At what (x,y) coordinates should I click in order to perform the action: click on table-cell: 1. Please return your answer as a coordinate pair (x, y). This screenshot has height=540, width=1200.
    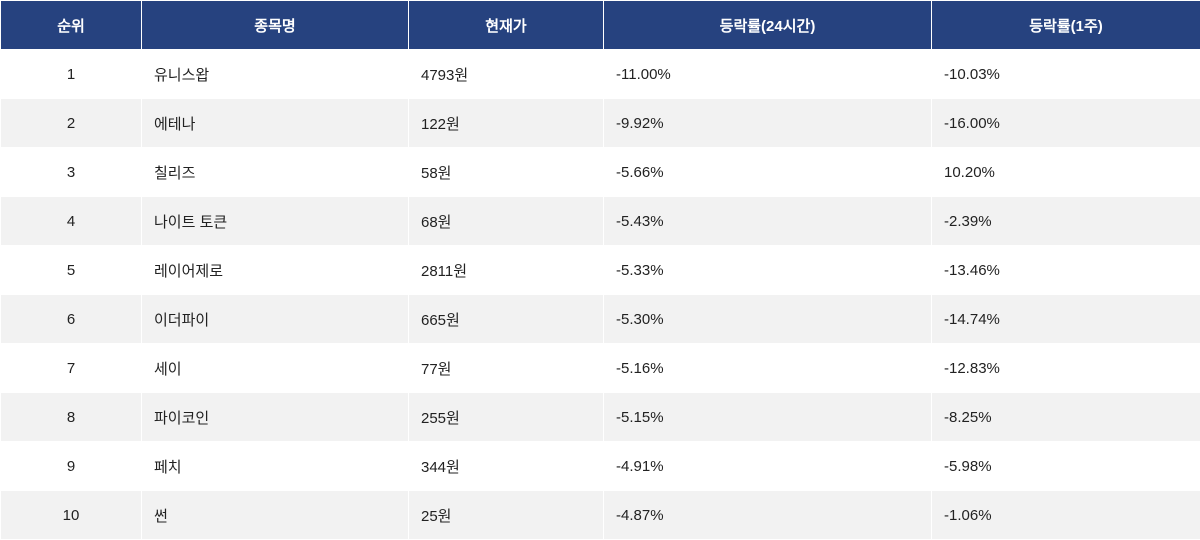
    Looking at the image, I should click on (71, 74).